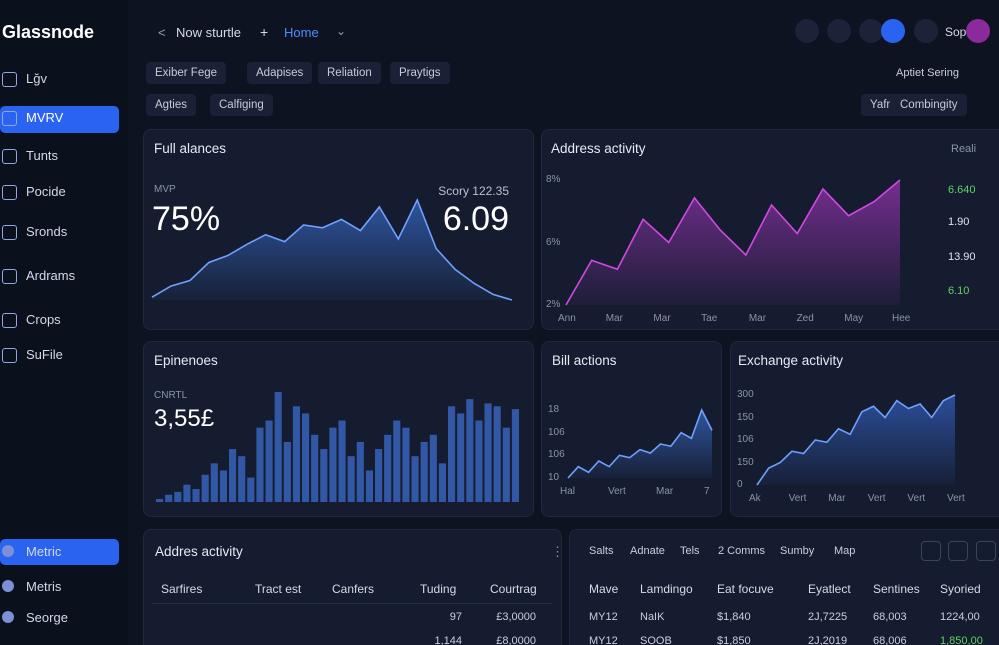  Describe the element at coordinates (845, 551) in the screenshot. I see `tab: Map` at that location.